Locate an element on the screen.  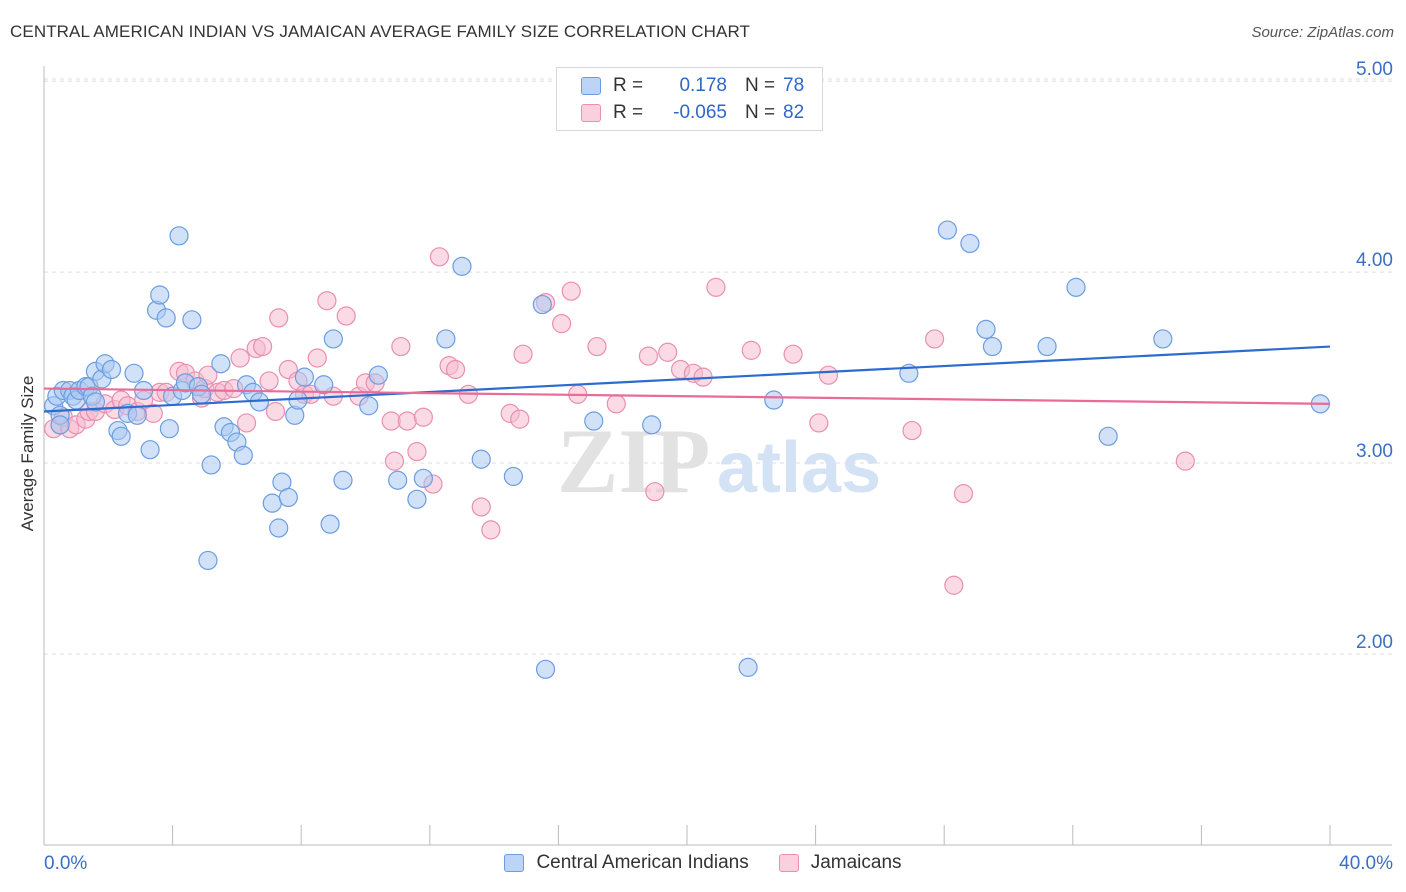
legend-item-jamaicans: Jamaicans is located at coordinates (840, 863).